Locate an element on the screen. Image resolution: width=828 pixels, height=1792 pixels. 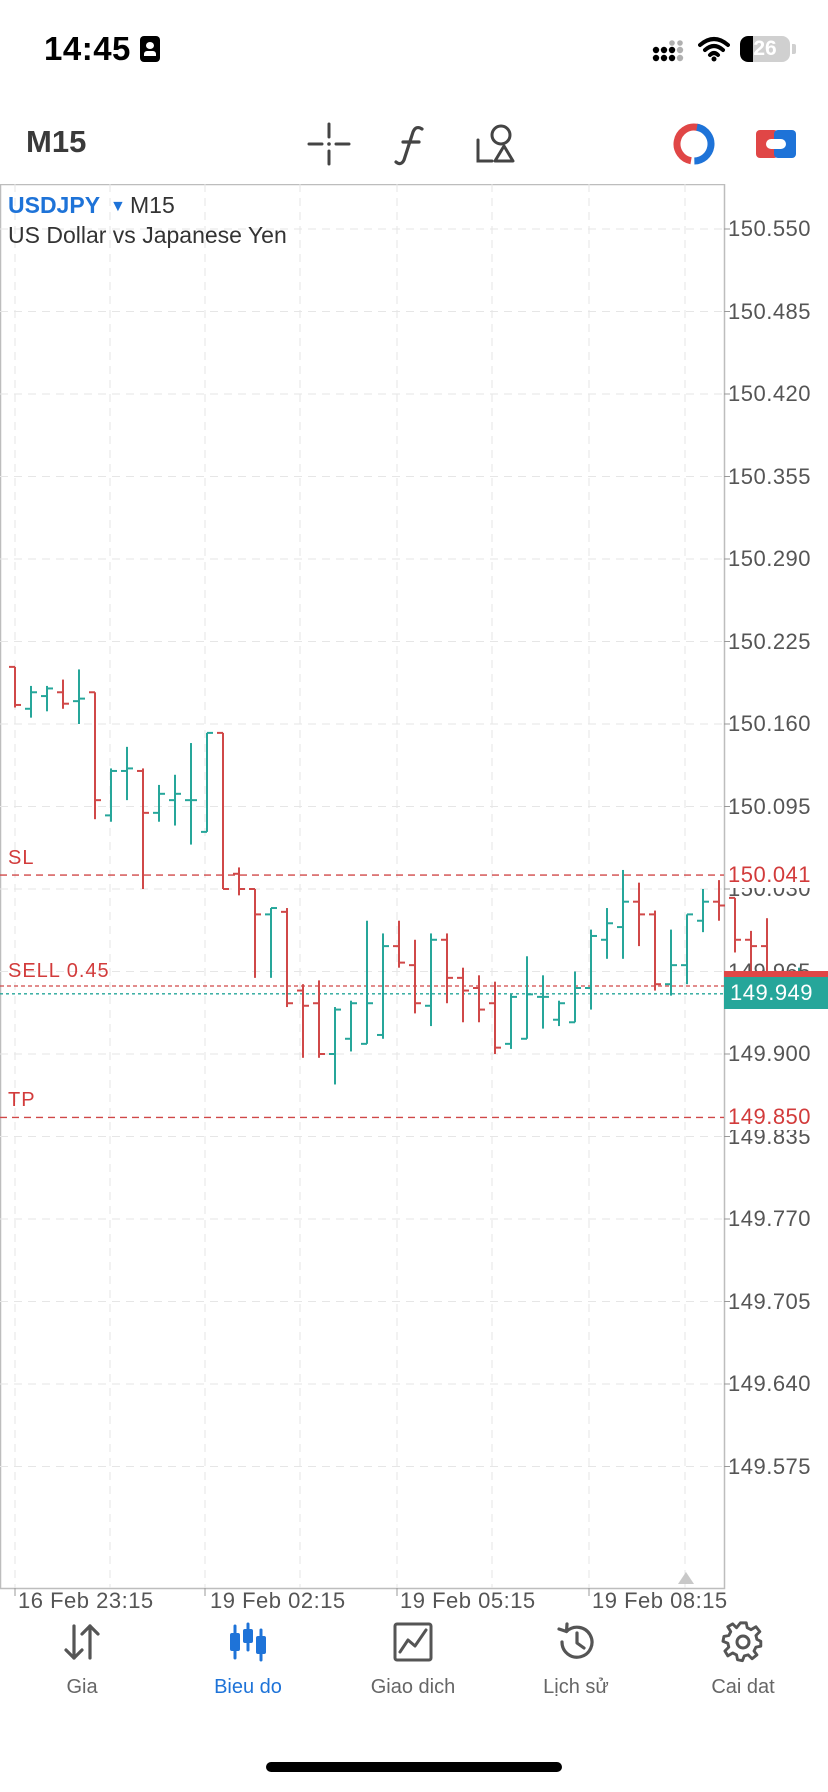
candlestick-icon is located at coordinates (248, 1642).